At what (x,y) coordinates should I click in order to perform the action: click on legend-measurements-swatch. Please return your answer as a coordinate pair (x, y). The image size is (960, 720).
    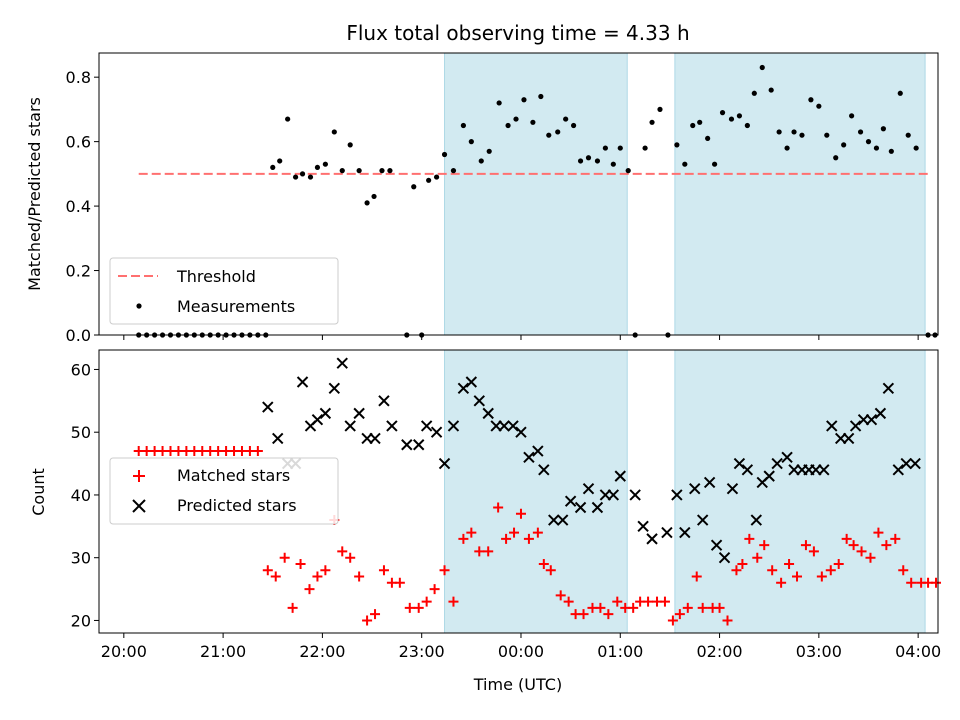
    Looking at the image, I should click on (139, 306).